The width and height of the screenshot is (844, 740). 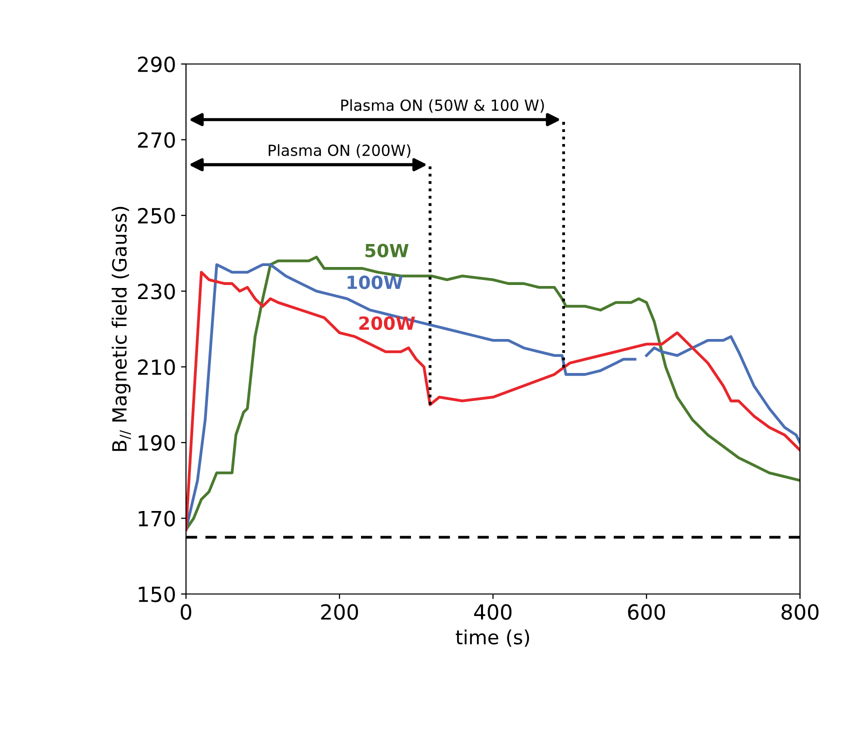 What do you see at coordinates (442, 106) in the screenshot?
I see `ref-line-label: Plasma ON (50W & 100 W)` at bounding box center [442, 106].